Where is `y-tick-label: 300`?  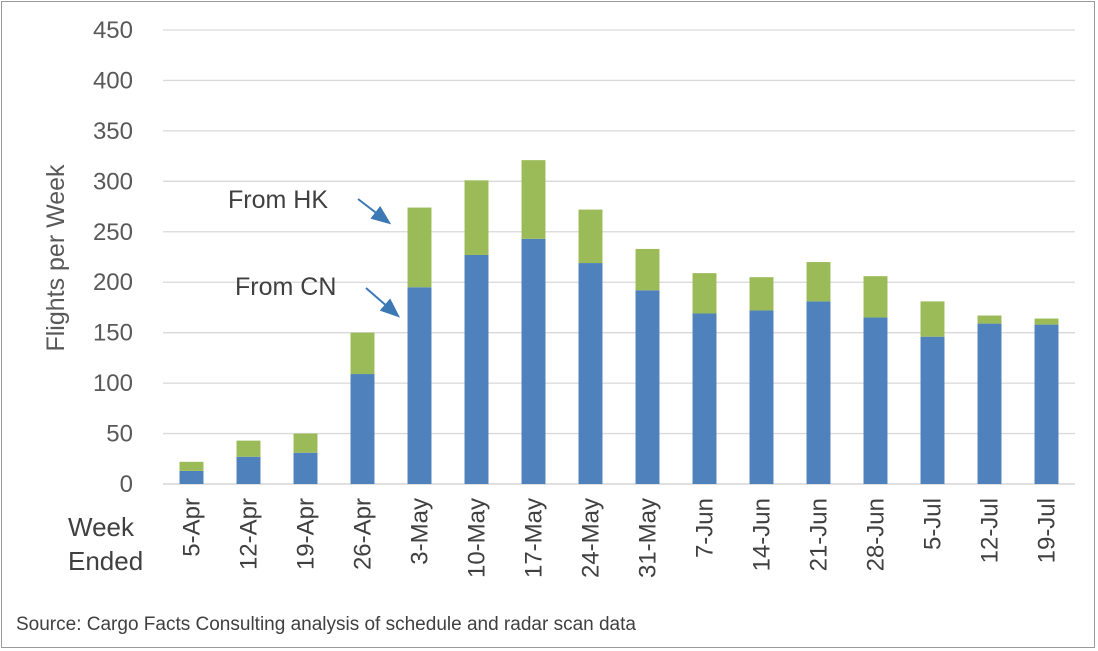 y-tick-label: 300 is located at coordinates (113, 181).